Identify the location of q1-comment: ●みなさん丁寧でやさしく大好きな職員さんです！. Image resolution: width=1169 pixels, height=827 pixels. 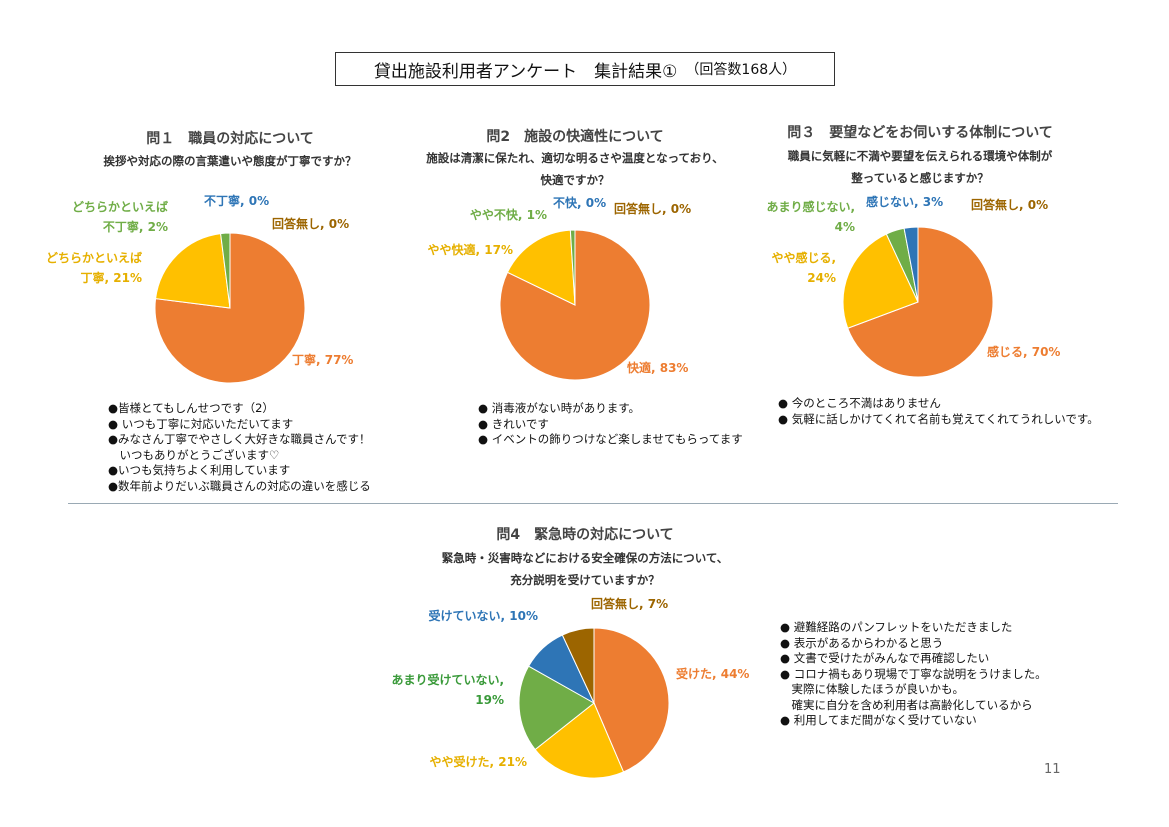
(239, 439).